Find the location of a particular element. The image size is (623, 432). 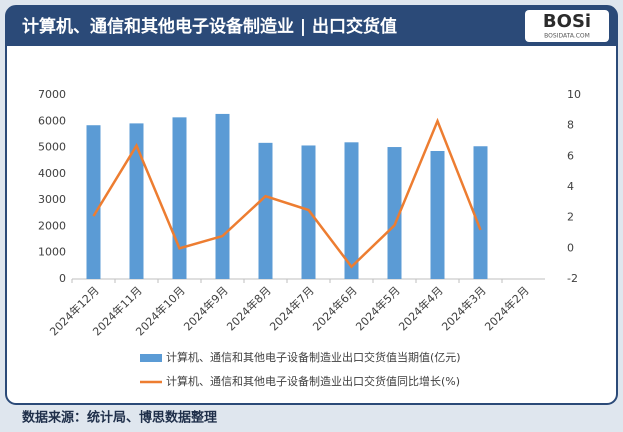

y2-tick-label: 10 is located at coordinates (574, 94).